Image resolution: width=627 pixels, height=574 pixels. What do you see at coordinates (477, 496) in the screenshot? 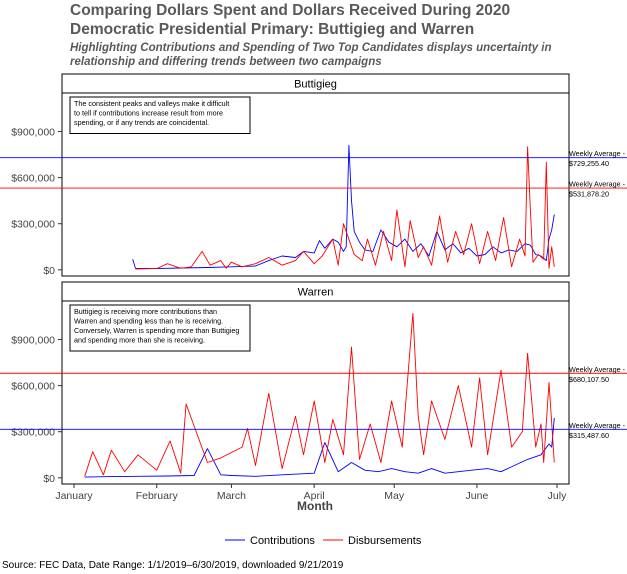
I see `x-tick-label: June` at bounding box center [477, 496].